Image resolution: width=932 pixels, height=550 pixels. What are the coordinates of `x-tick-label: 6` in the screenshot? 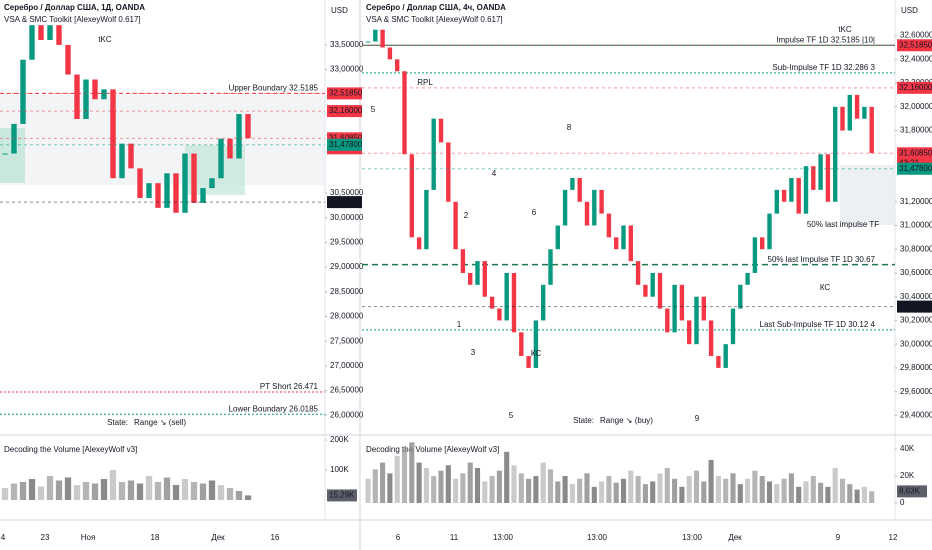 It's located at (398, 537).